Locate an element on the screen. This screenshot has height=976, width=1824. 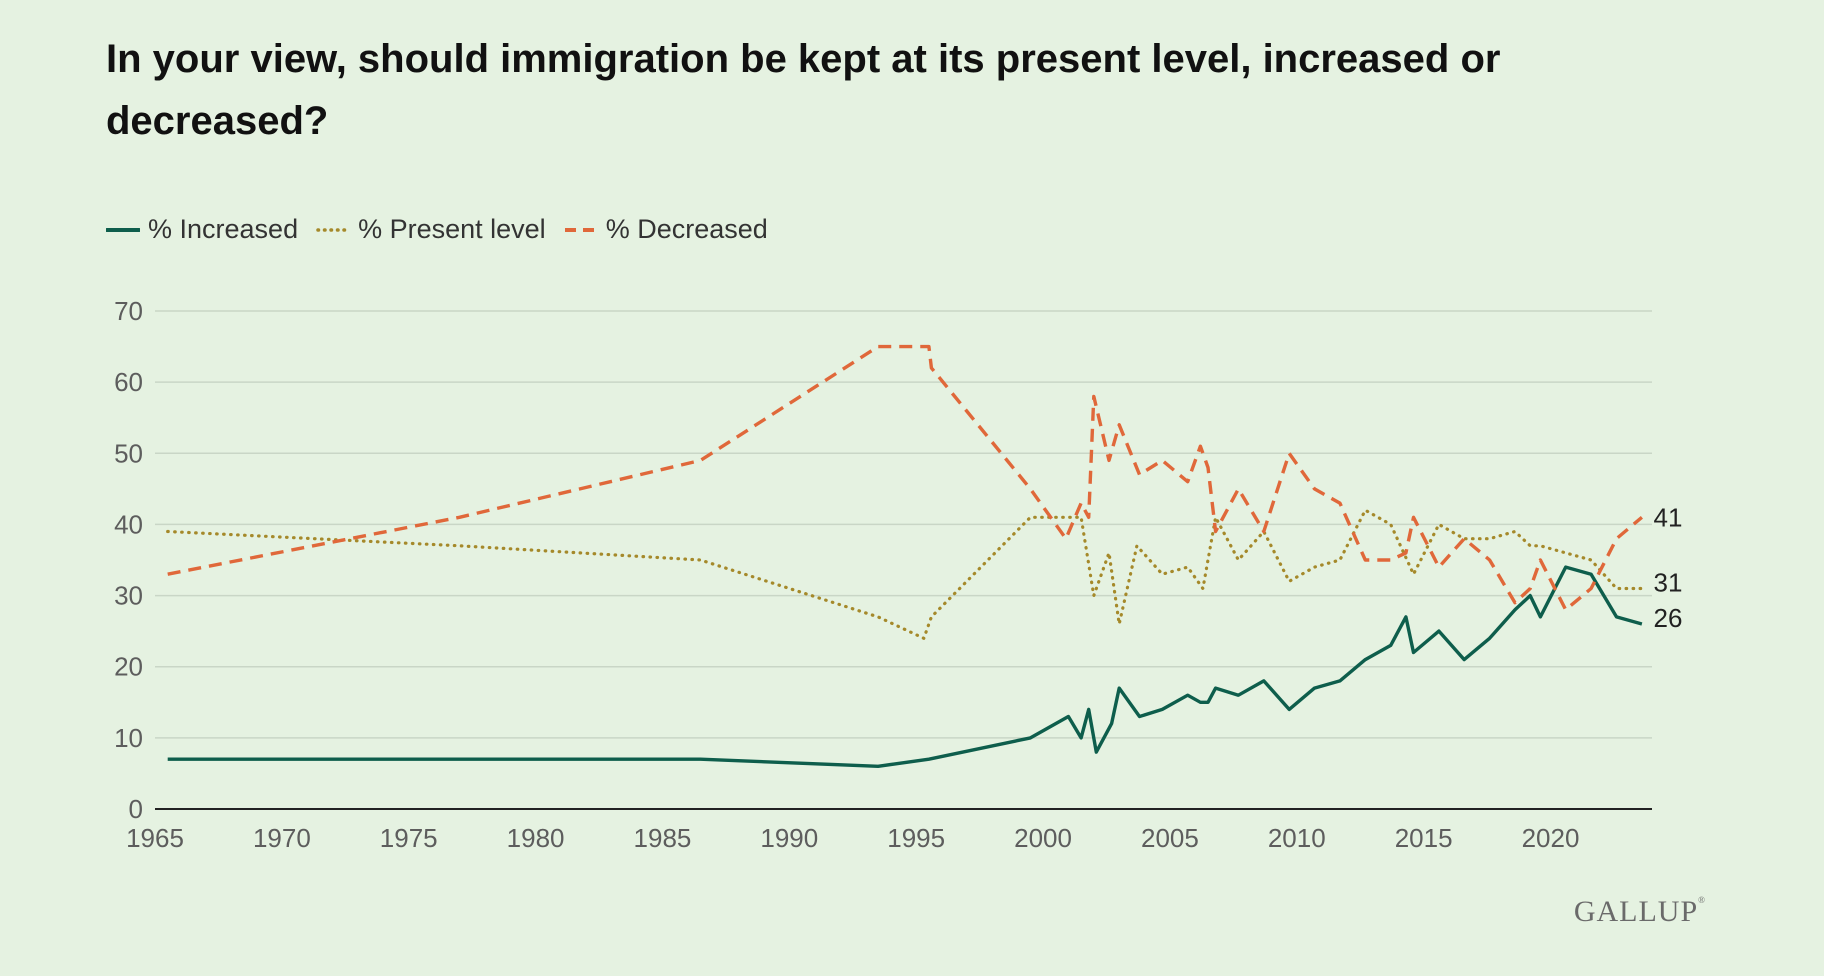
gallup-logo: GALLUP® is located at coordinates (1639, 911).